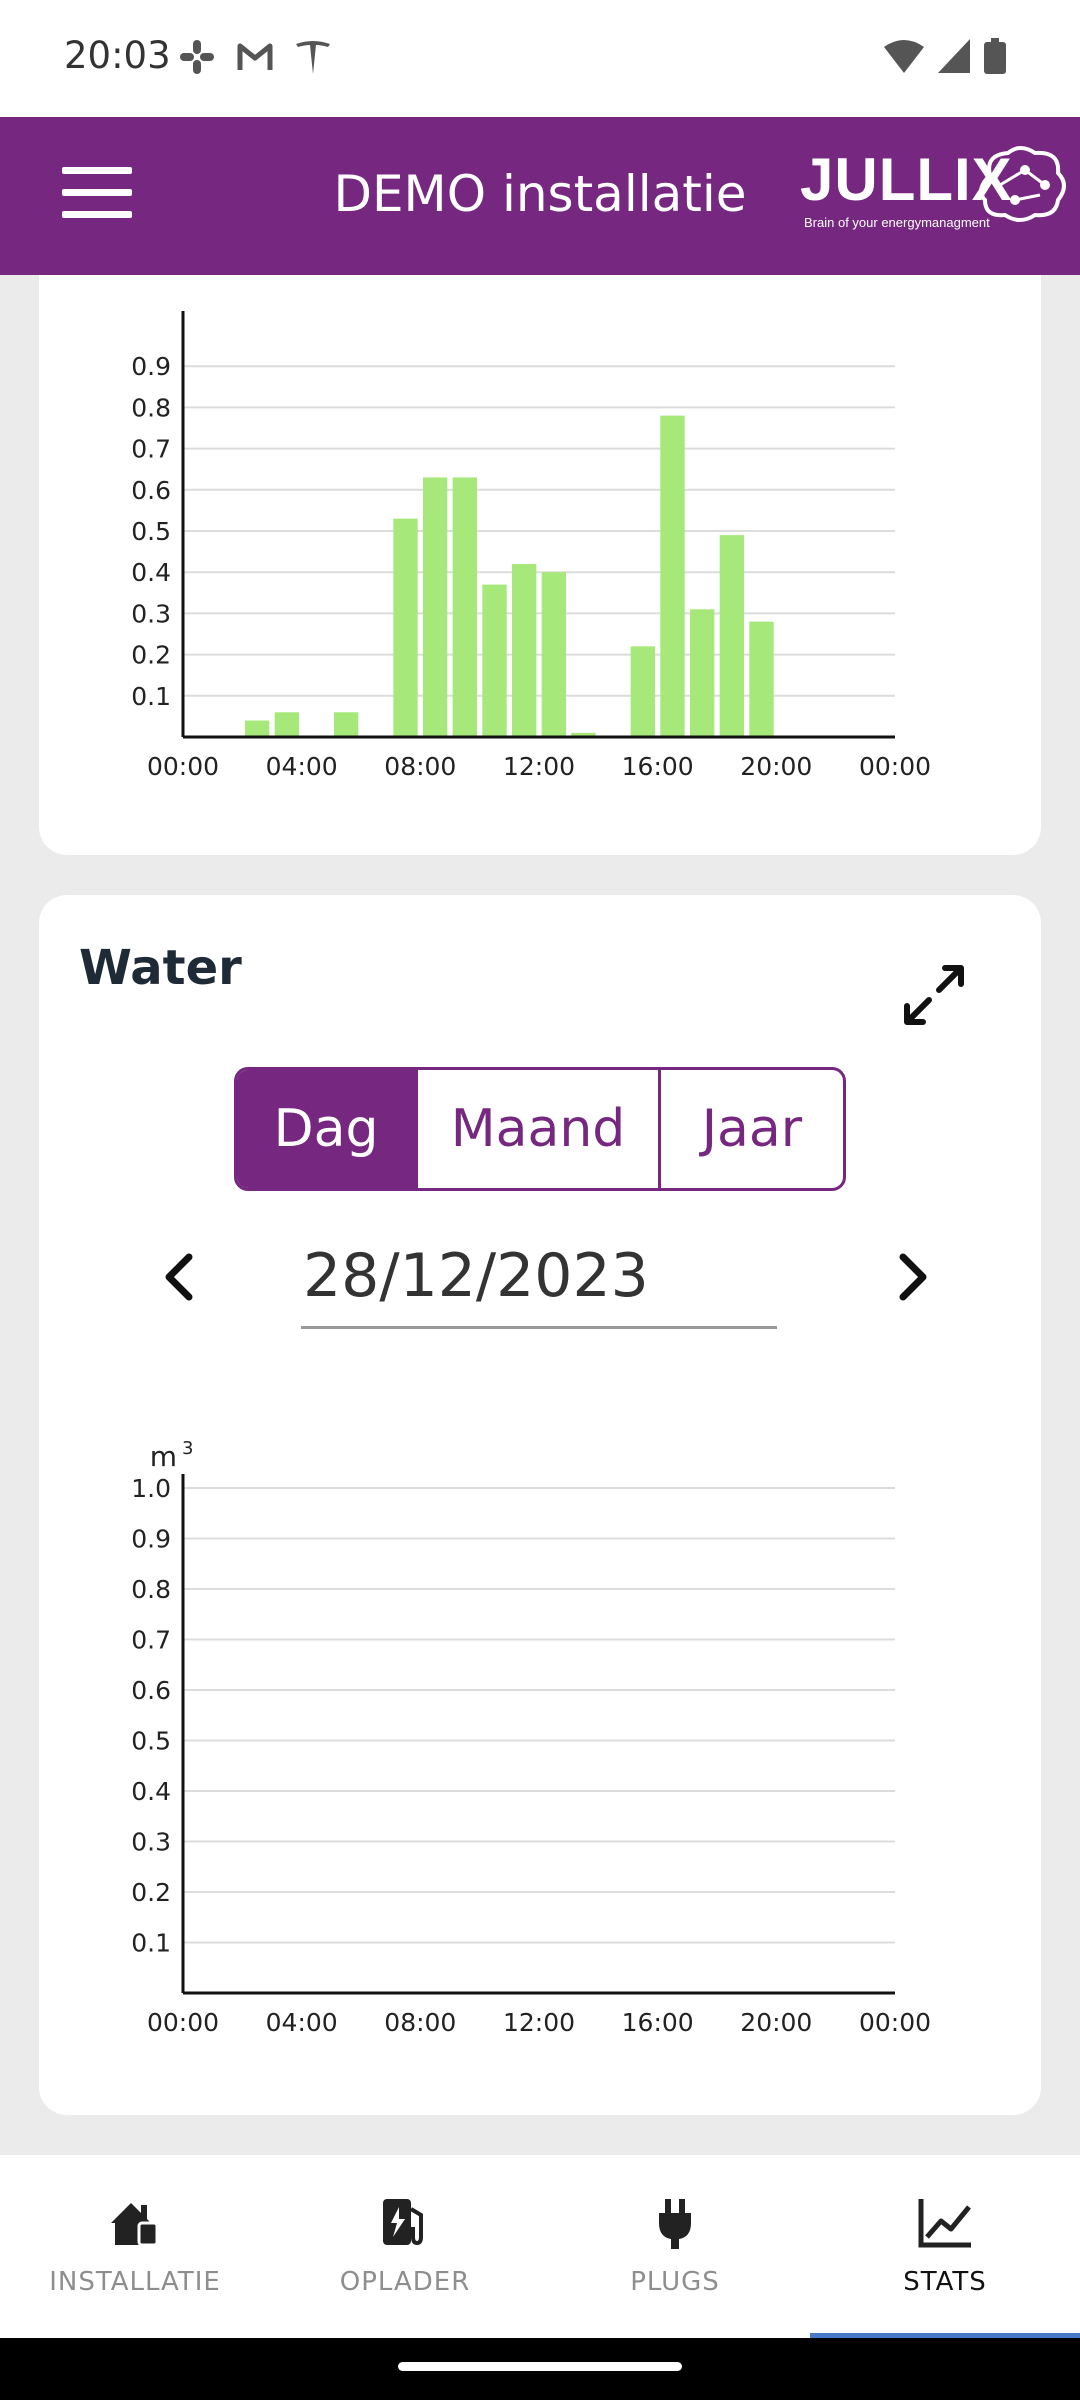  Describe the element at coordinates (1022, 184) in the screenshot. I see `brain-icon` at that location.